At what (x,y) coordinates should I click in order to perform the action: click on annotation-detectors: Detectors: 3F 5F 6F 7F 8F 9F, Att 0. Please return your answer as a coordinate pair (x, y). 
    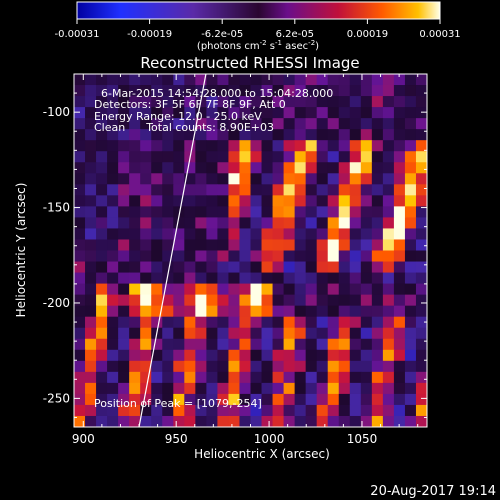
    Looking at the image, I should click on (190, 104).